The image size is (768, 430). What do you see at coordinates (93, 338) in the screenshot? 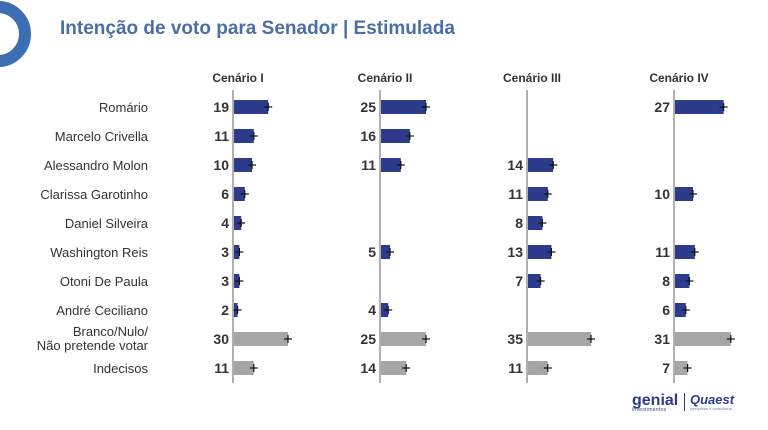
I see `category-label: Branco/Nulo/Não pretende votar` at bounding box center [93, 338].